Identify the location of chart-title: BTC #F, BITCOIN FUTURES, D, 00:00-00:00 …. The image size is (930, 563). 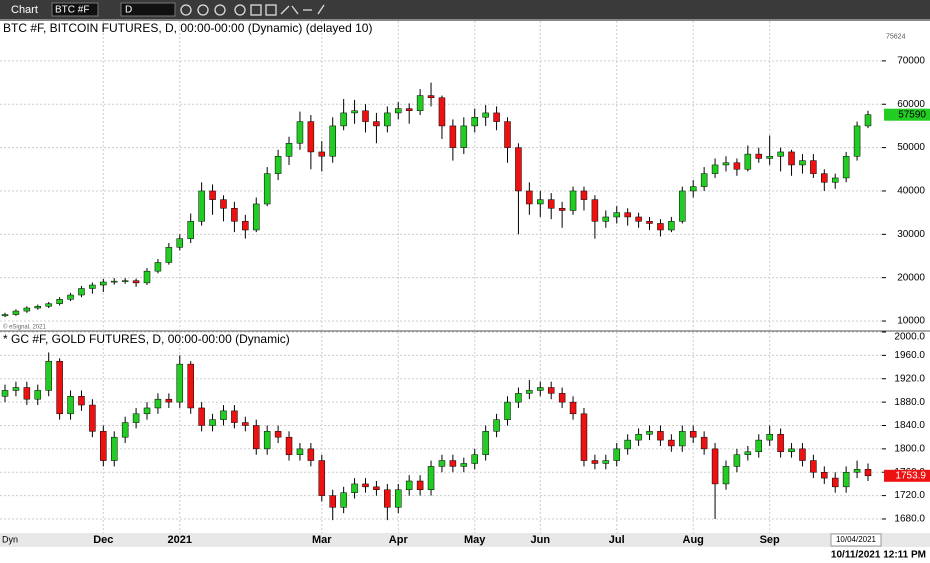
(187, 28).